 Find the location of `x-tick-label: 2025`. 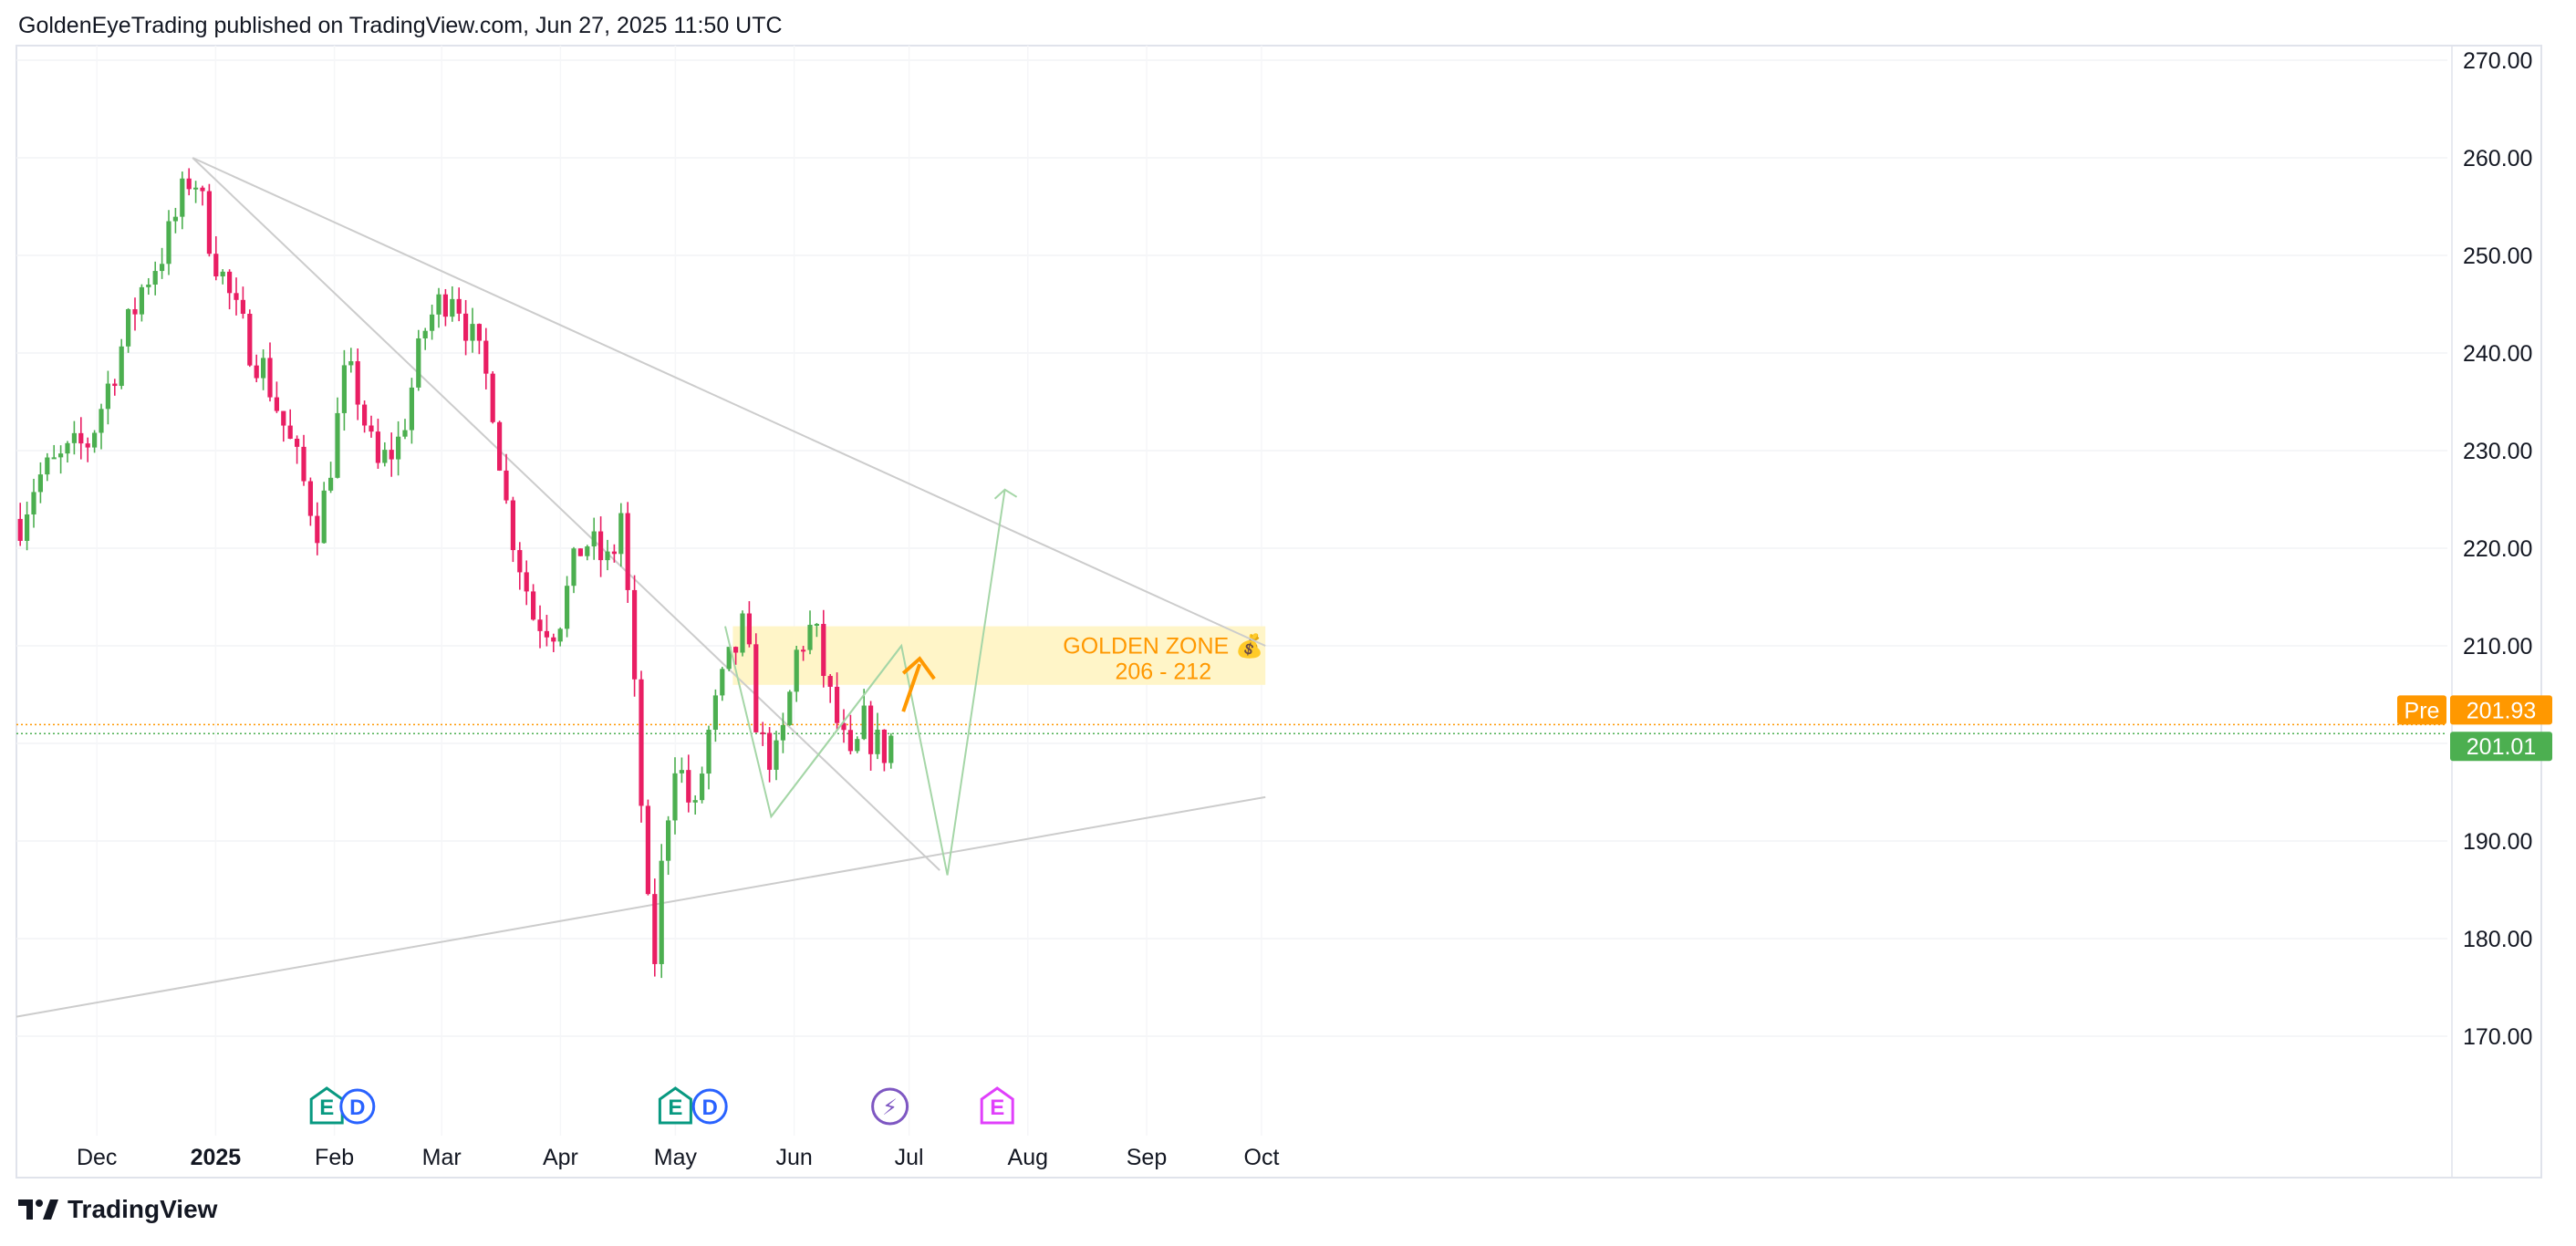

x-tick-label: 2025 is located at coordinates (216, 1157).